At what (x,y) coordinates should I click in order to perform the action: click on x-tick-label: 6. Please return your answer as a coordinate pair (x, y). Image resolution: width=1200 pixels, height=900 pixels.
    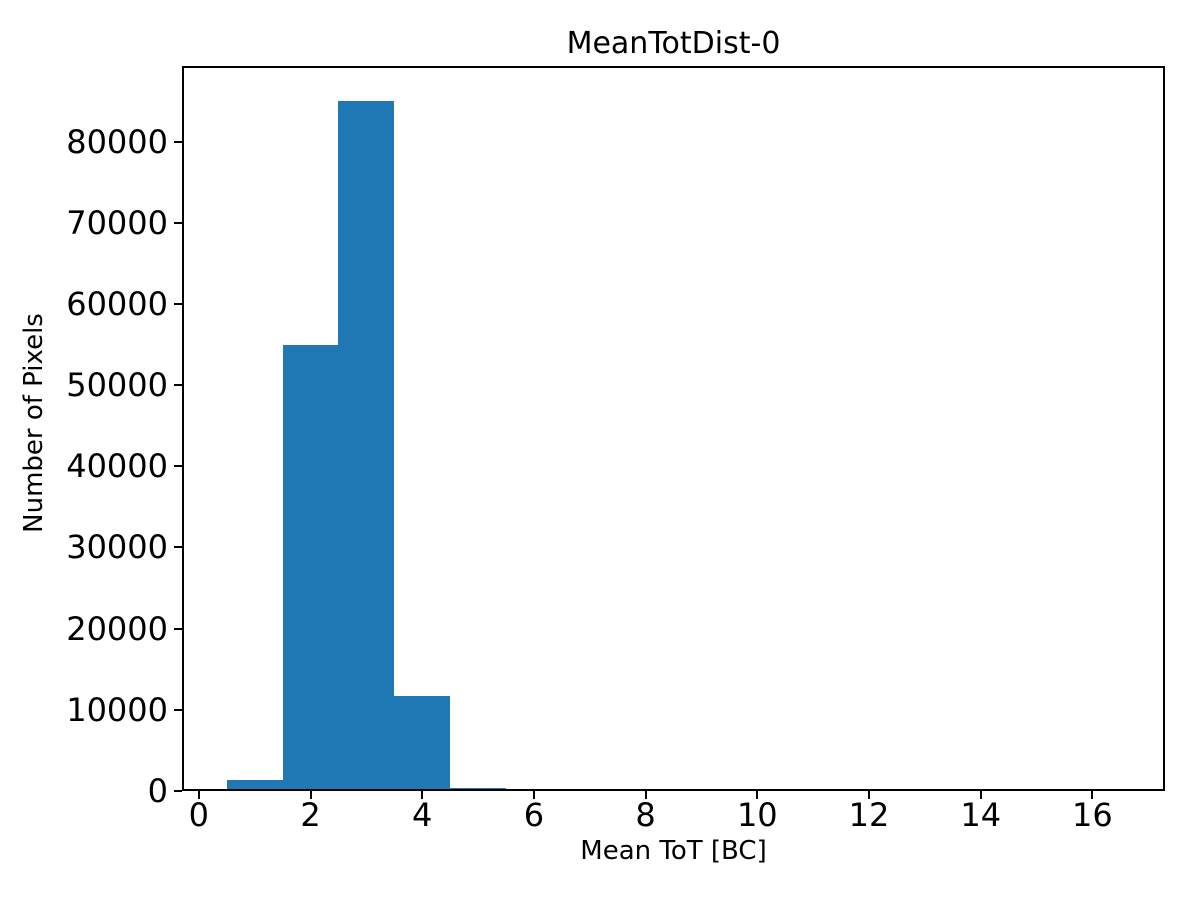
    Looking at the image, I should click on (534, 815).